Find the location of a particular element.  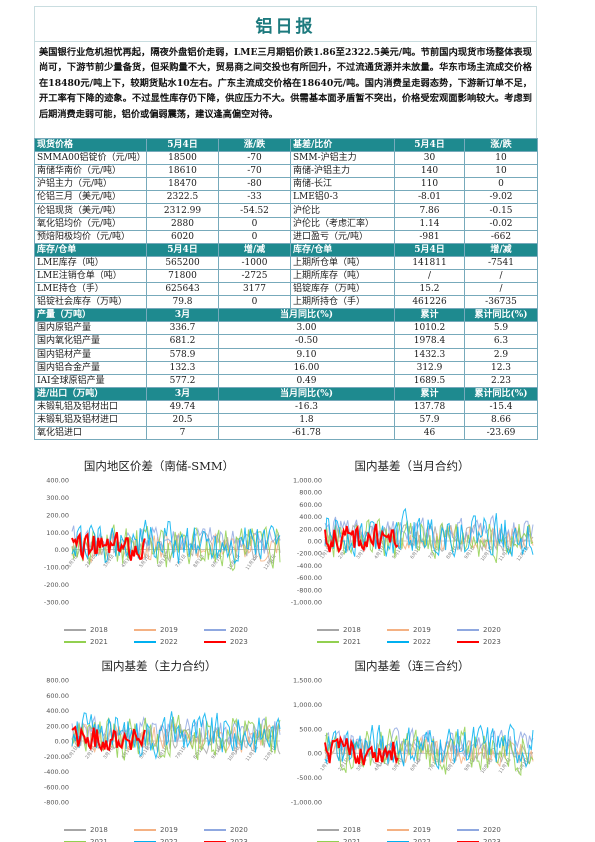

table-cell: 18470 is located at coordinates (182, 184).